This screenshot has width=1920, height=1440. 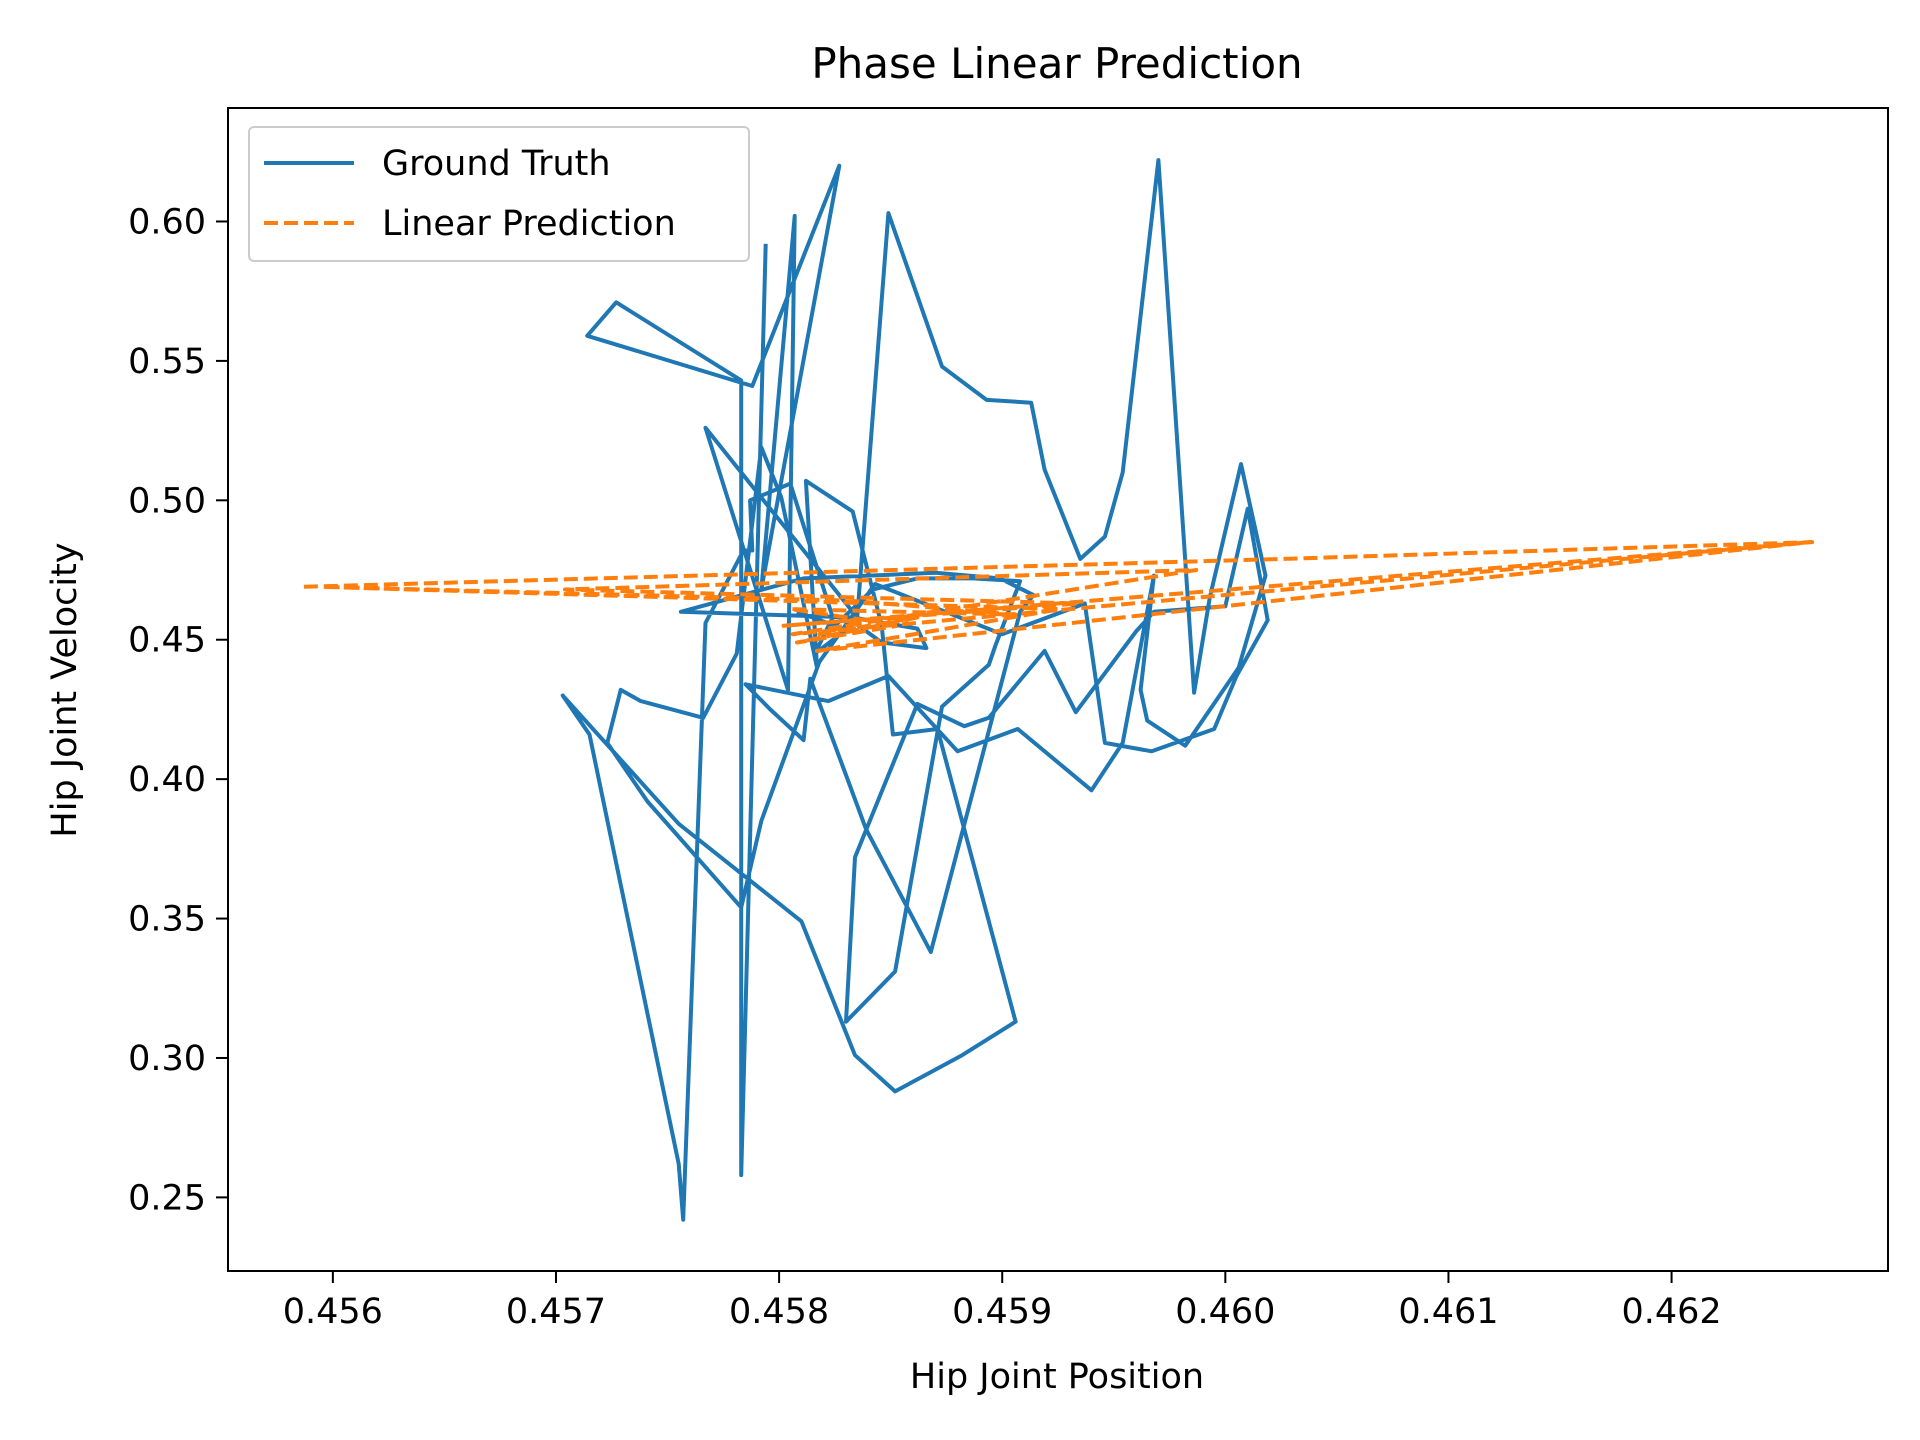 What do you see at coordinates (167, 920) in the screenshot?
I see `y-tick-label: 0.35` at bounding box center [167, 920].